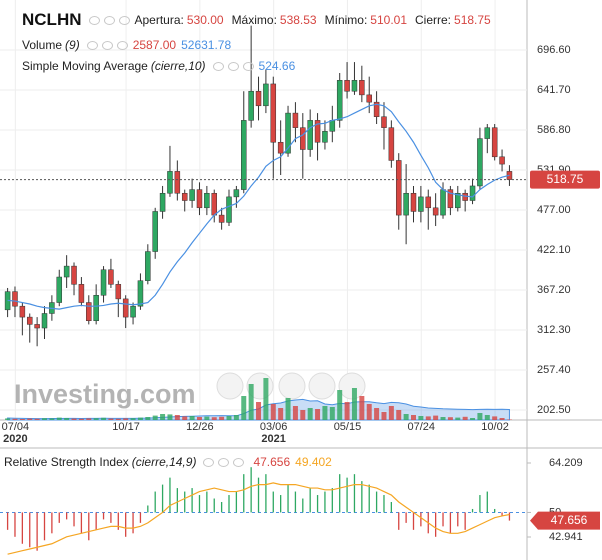  Describe the element at coordinates (346, 20) in the screenshot. I see `ohlc-label: Mínimo:` at that location.